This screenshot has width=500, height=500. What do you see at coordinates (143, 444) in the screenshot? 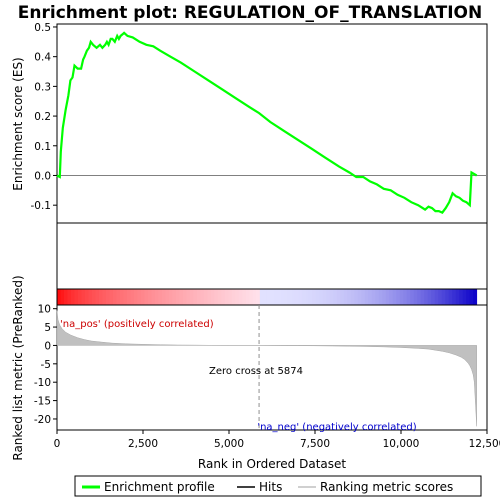
I see `x-tick-label: 2,500` at bounding box center [143, 444].